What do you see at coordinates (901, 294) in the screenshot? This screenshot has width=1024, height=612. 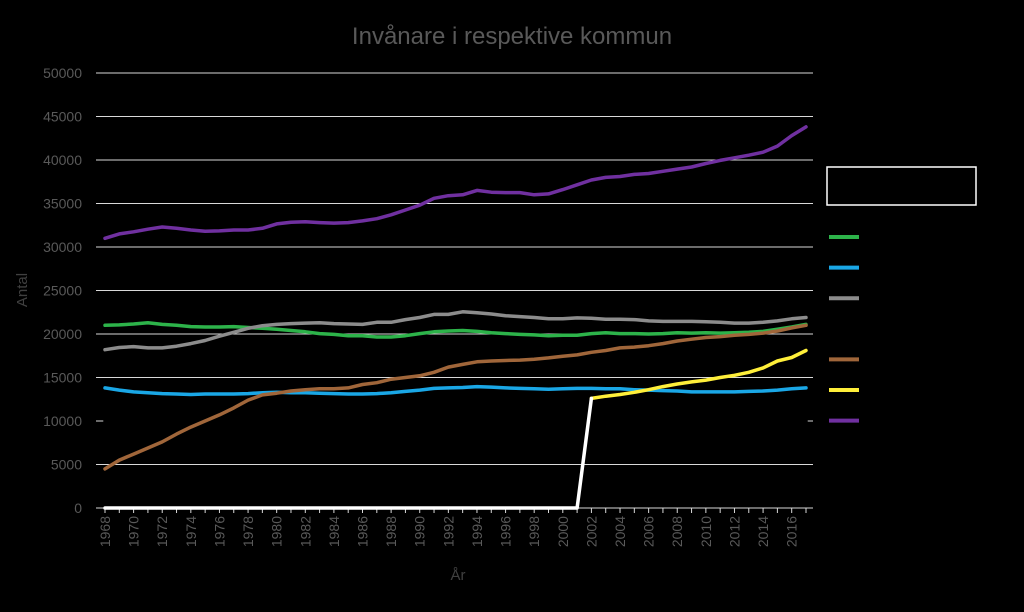 I see `legend` at bounding box center [901, 294].